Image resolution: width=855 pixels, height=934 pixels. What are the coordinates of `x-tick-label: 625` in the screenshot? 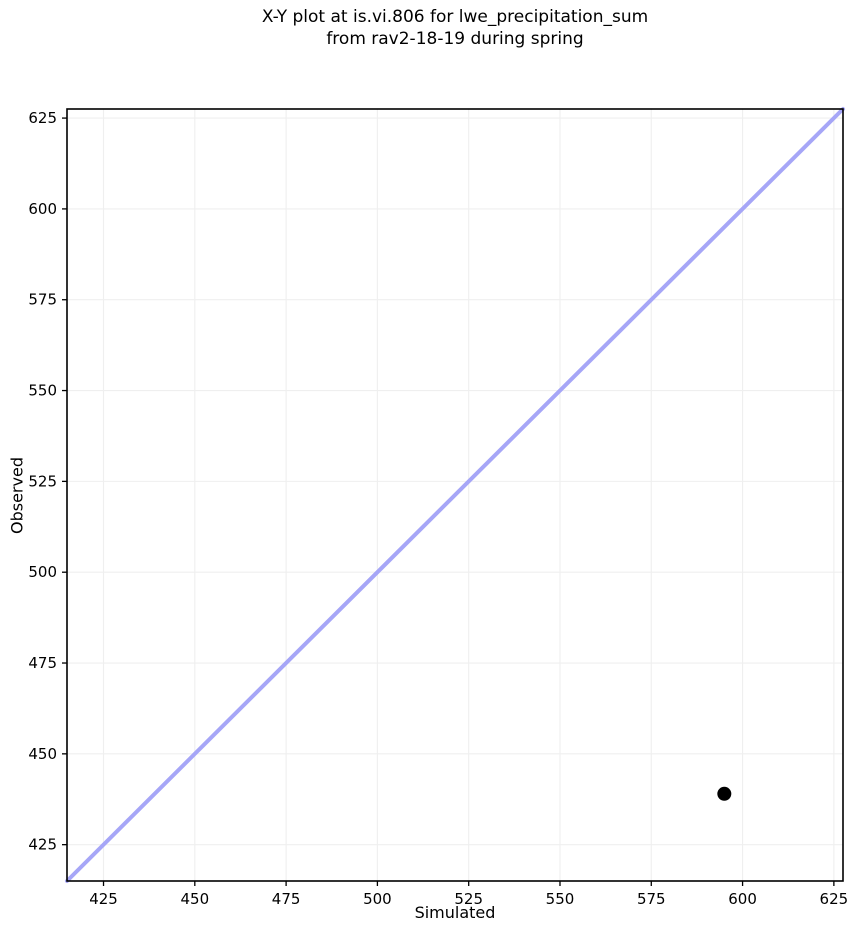 It's located at (834, 899).